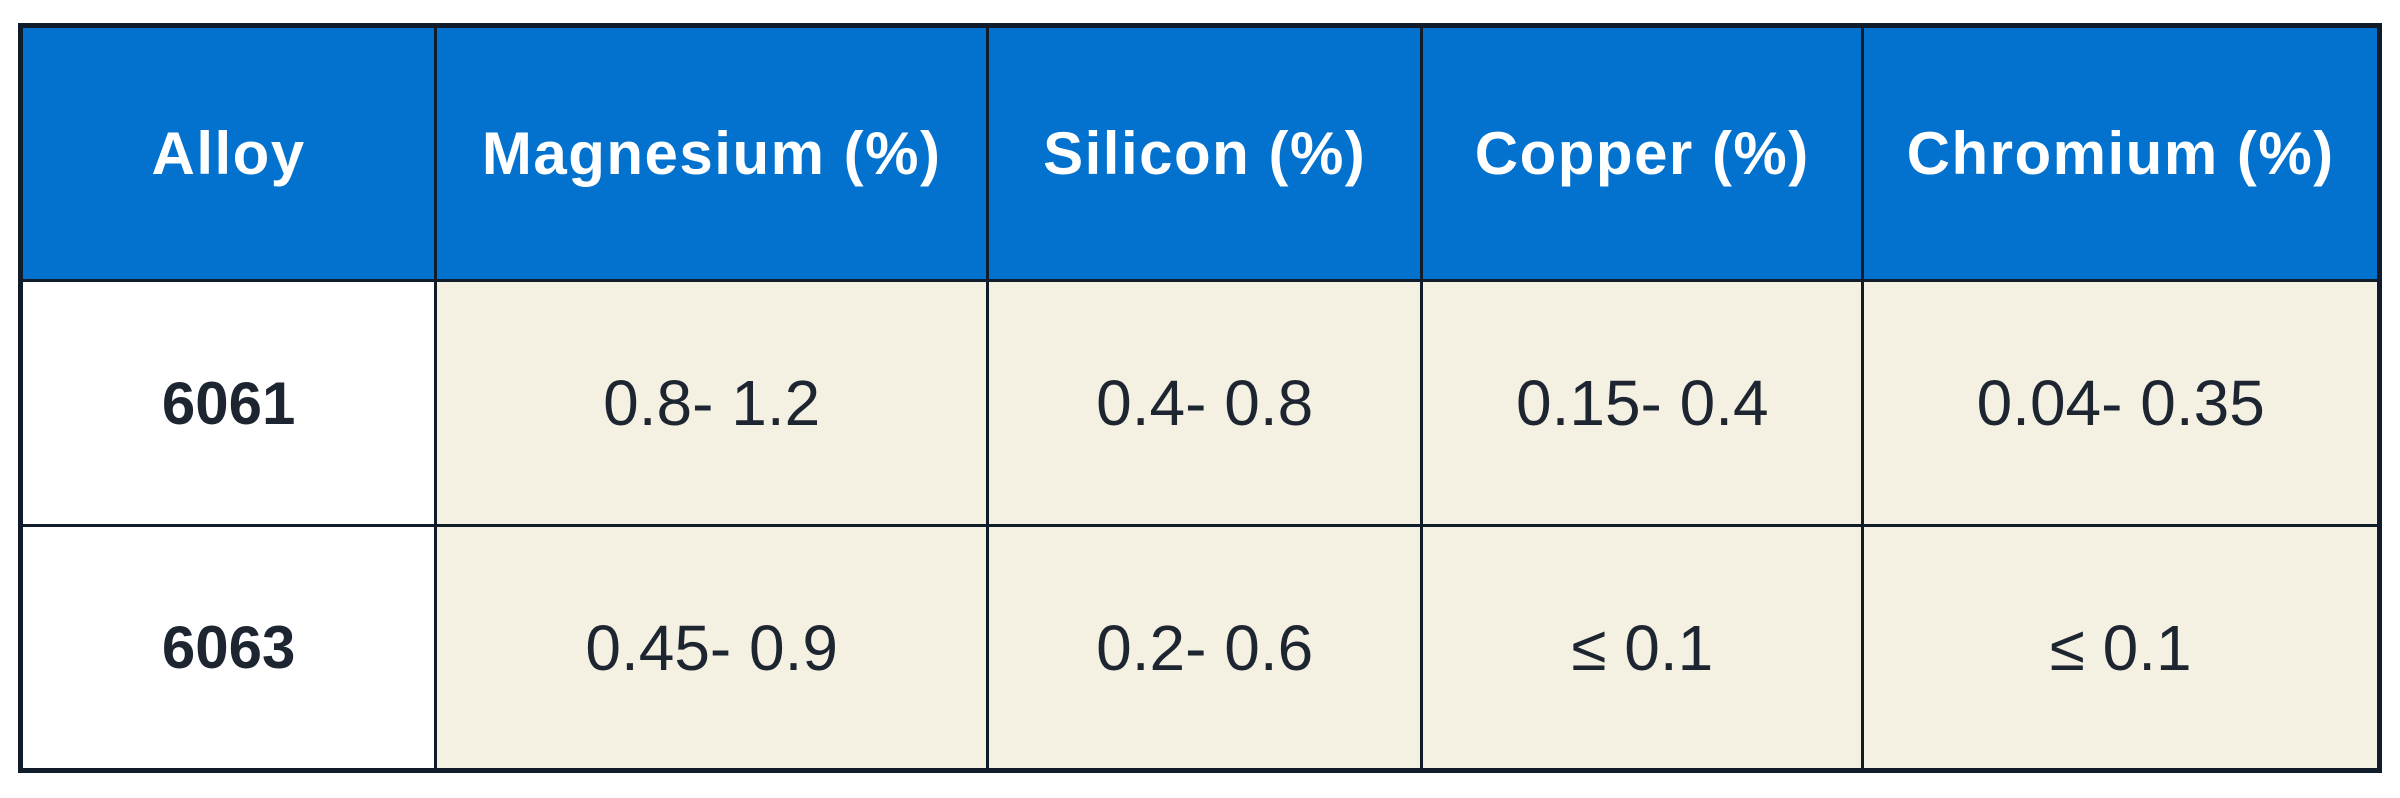 The height and width of the screenshot is (798, 2400). Describe the element at coordinates (2121, 153) in the screenshot. I see `header-cell-chromium: Chromium (%)` at that location.